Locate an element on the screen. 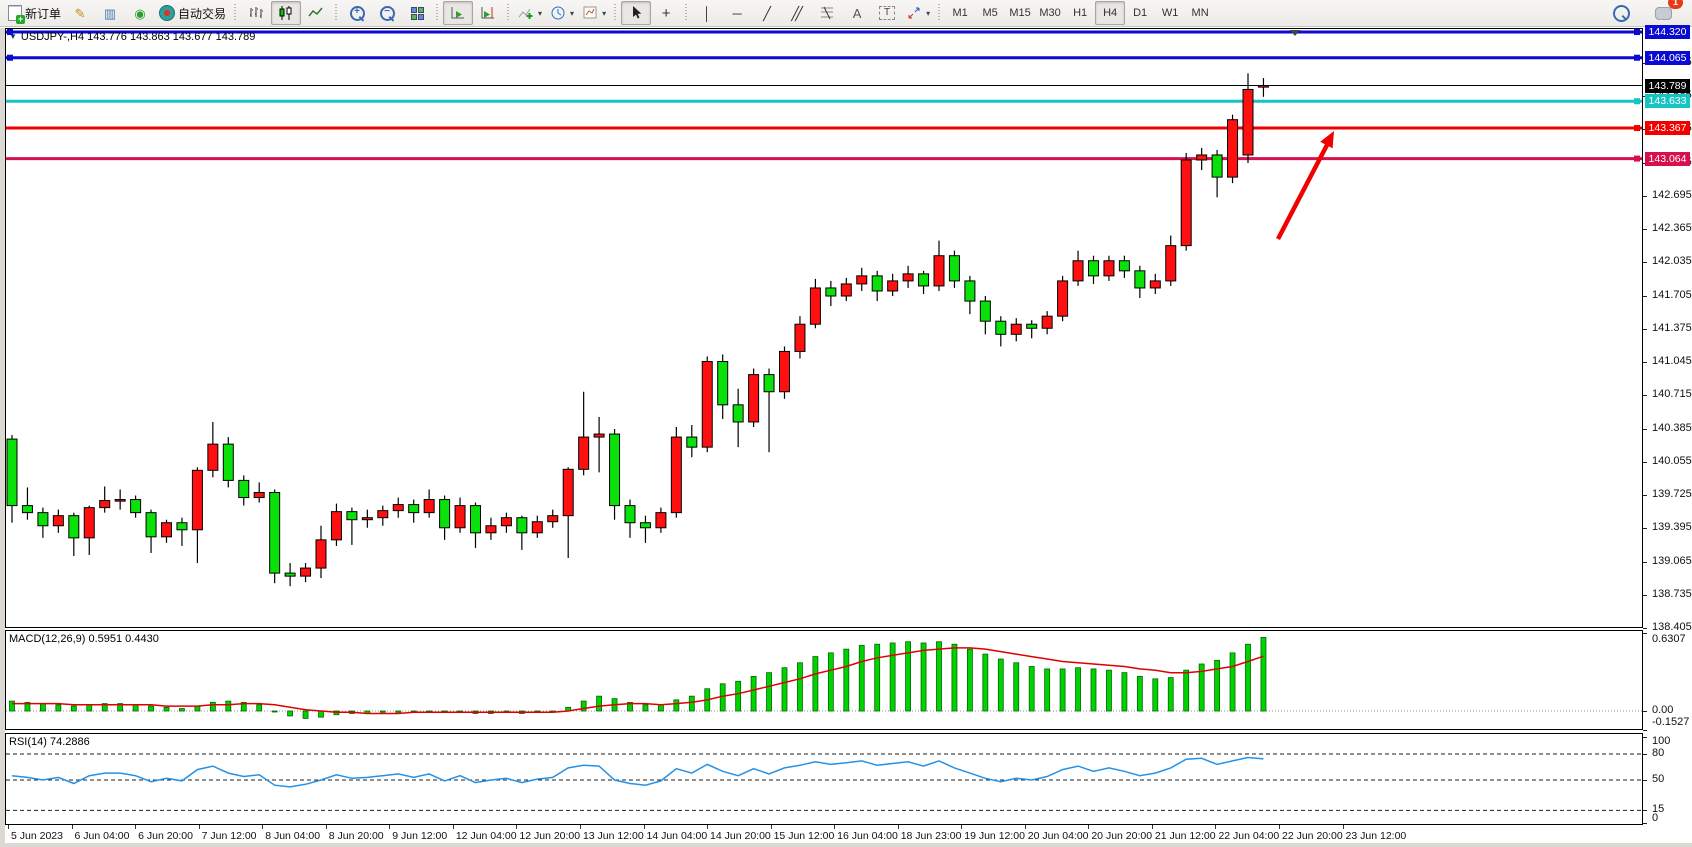  tf-h4-button-label: H4 is located at coordinates (1110, 13).